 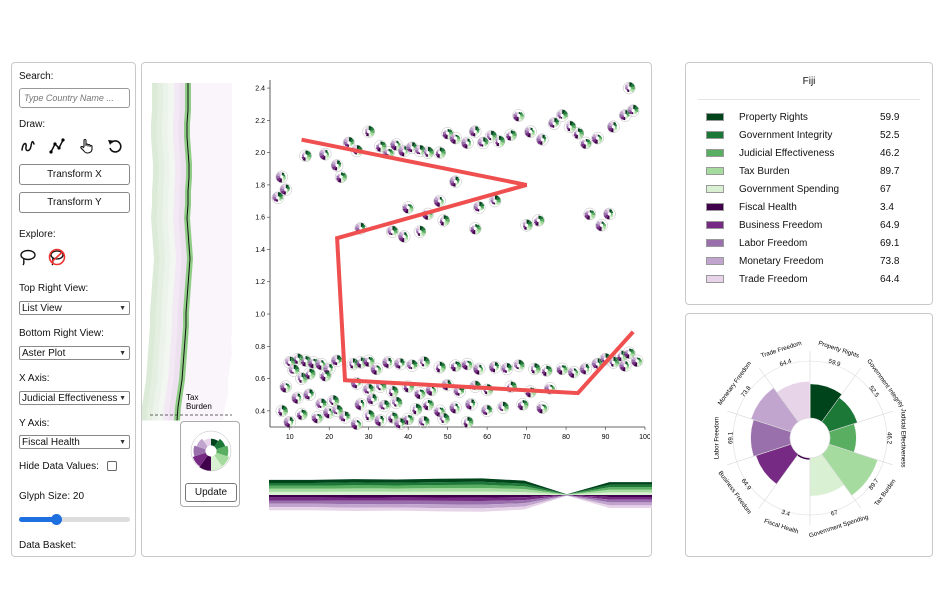 What do you see at coordinates (74, 98) in the screenshot?
I see `search-input` at bounding box center [74, 98].